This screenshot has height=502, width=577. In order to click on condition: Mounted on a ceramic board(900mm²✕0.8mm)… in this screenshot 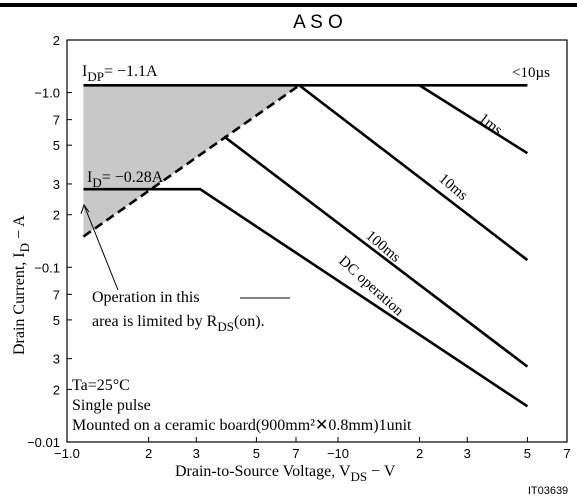, I will do `click(242, 425)`.